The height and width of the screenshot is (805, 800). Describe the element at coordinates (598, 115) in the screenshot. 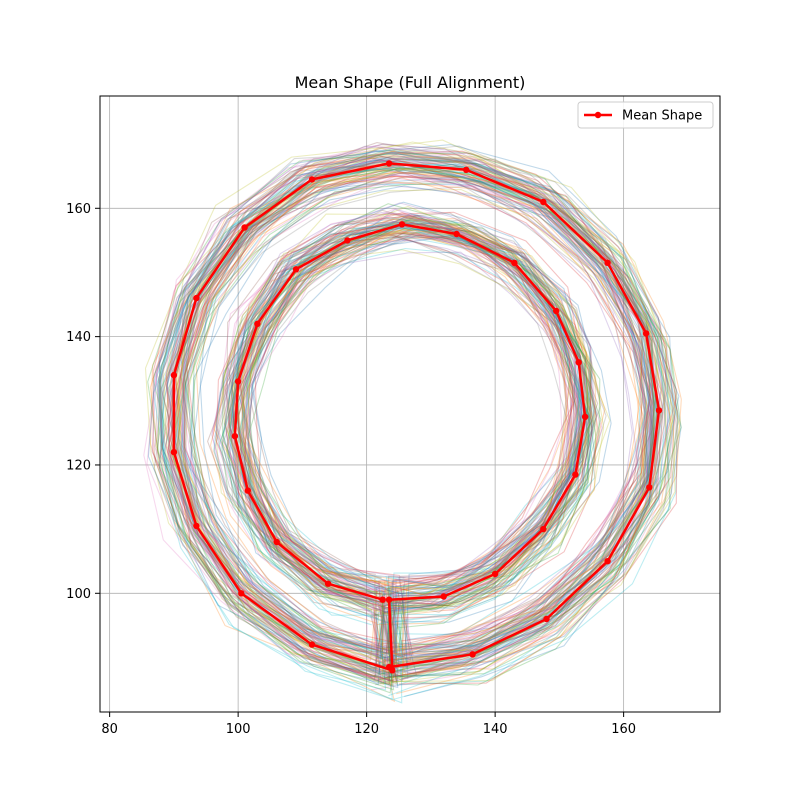

I see `legend-marker` at that location.